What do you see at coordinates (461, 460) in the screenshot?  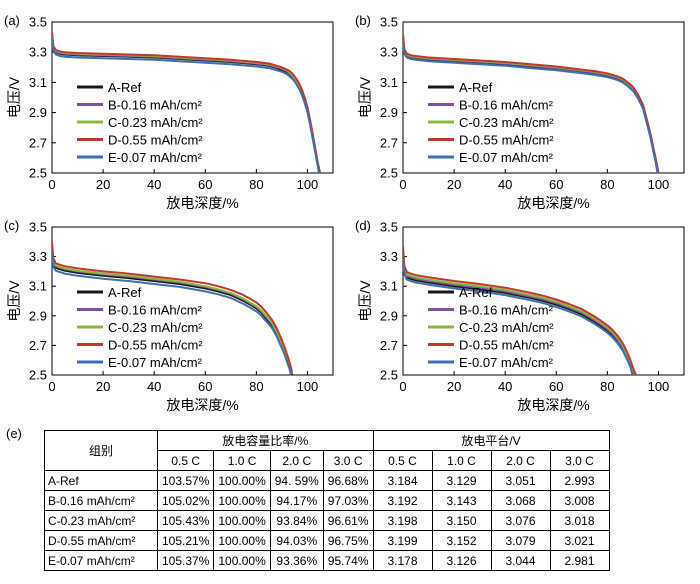 I see `table-subheader: 1.0 C` at bounding box center [461, 460].